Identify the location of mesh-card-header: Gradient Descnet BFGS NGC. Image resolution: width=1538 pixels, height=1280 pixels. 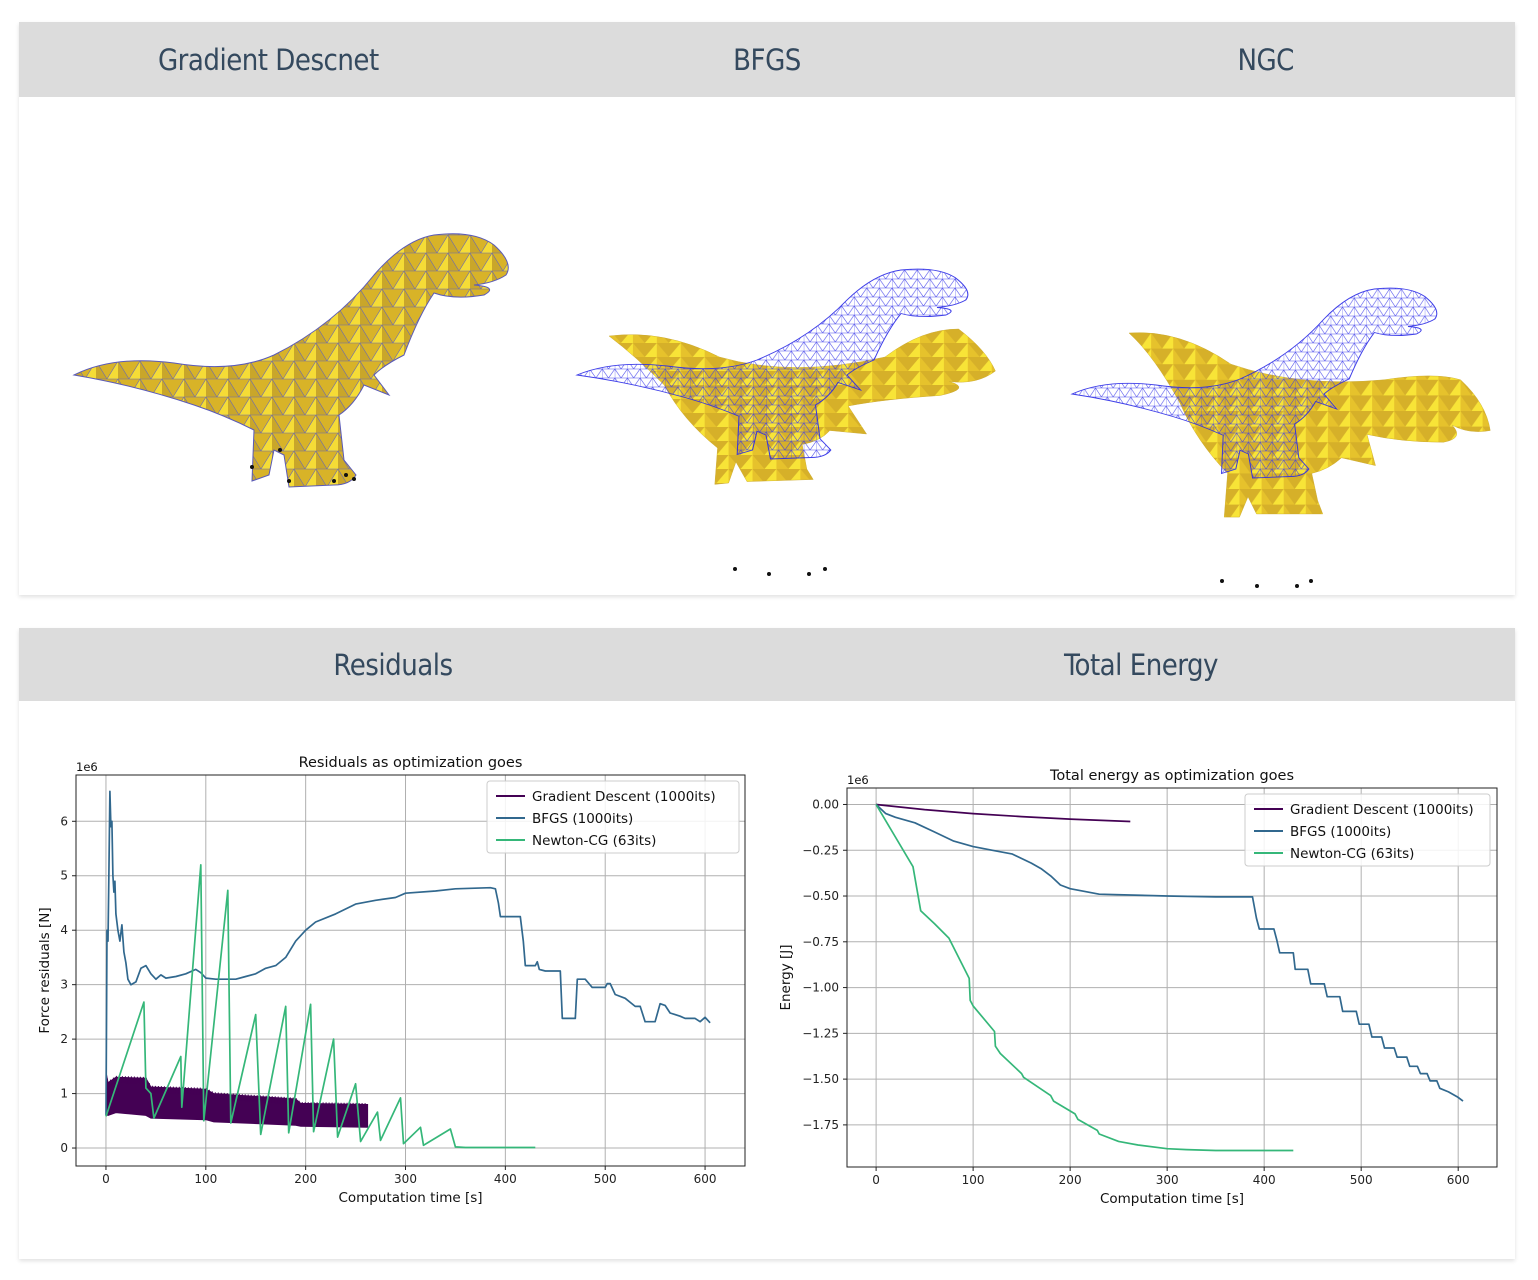
(767, 59).